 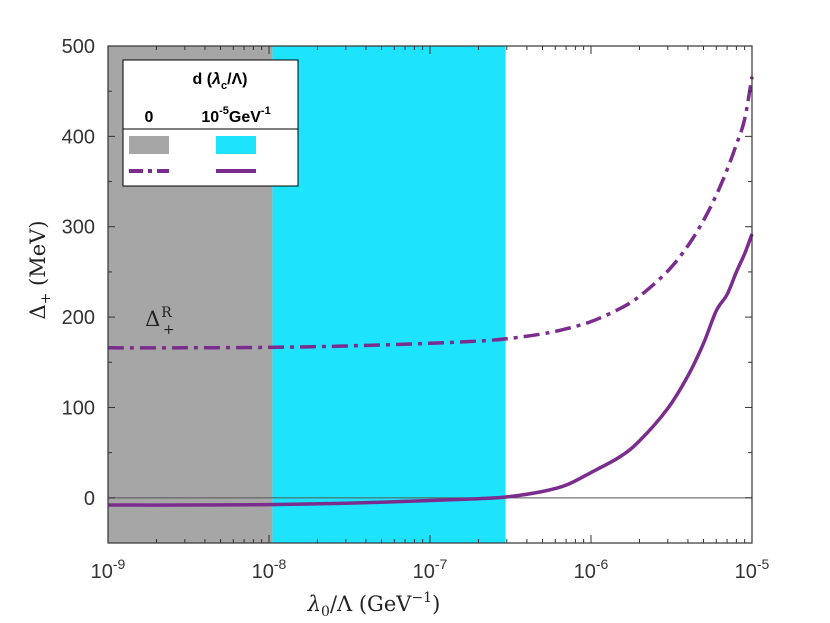 What do you see at coordinates (78, 408) in the screenshot?
I see `y-tick-label-1: 100` at bounding box center [78, 408].